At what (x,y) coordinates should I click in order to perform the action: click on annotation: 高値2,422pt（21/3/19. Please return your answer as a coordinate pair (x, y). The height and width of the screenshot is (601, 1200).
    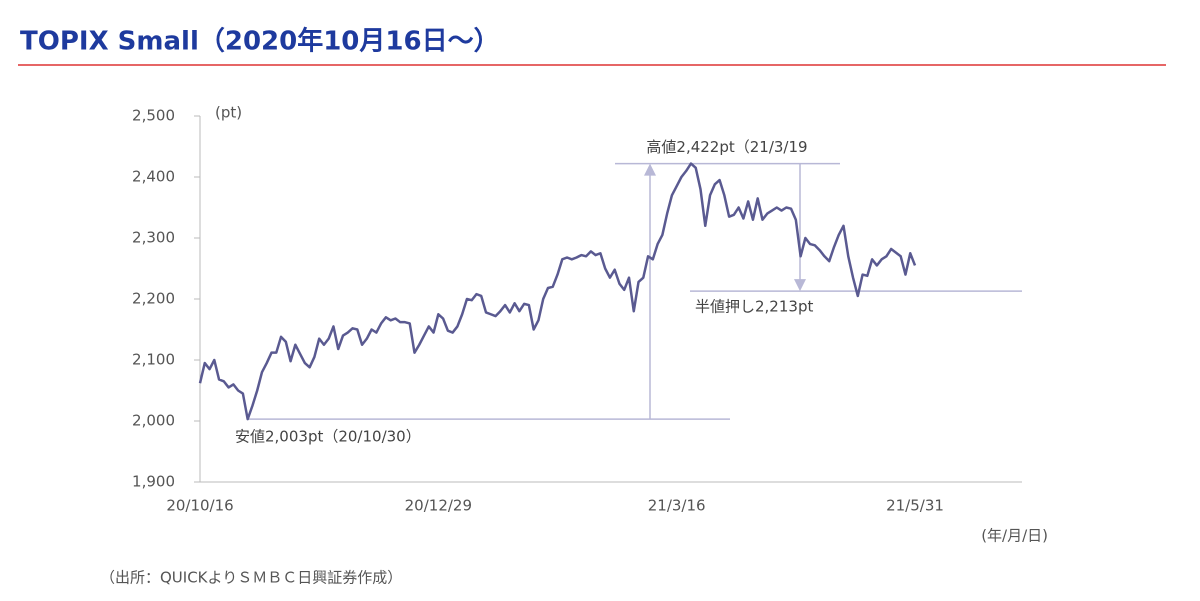
    Looking at the image, I should click on (726, 147).